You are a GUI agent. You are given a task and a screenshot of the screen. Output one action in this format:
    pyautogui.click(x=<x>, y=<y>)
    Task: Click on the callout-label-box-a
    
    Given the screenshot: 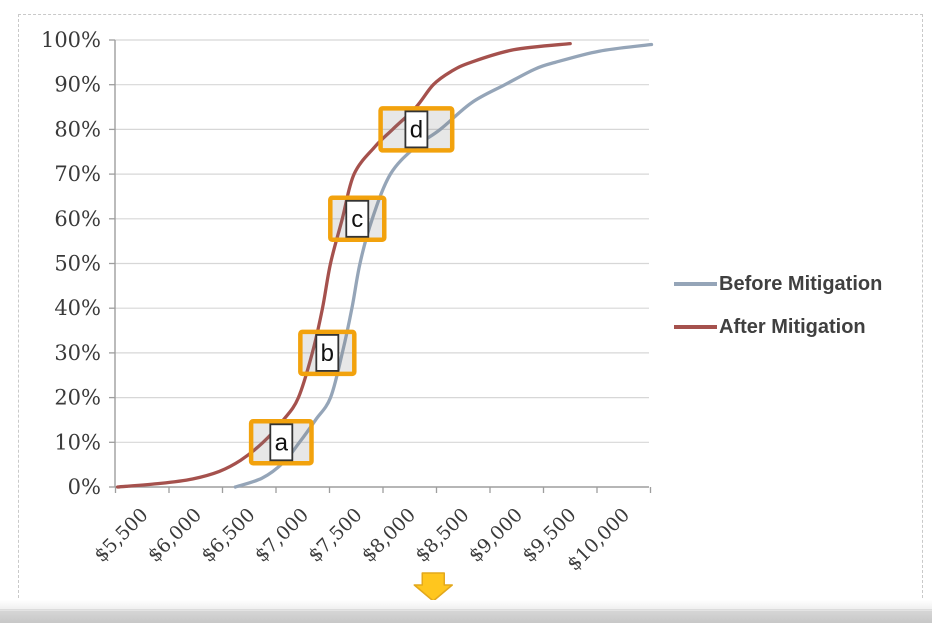 What is the action you would take?
    pyautogui.click(x=281, y=442)
    